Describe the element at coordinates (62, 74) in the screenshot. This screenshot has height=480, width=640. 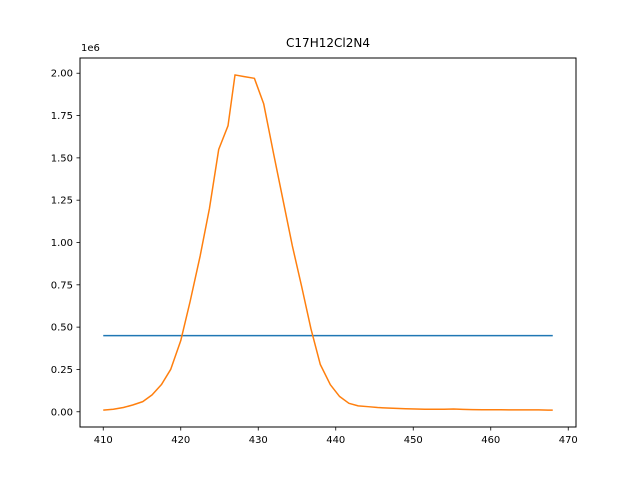
I see `y-tick-label-8: 2.00` at that location.